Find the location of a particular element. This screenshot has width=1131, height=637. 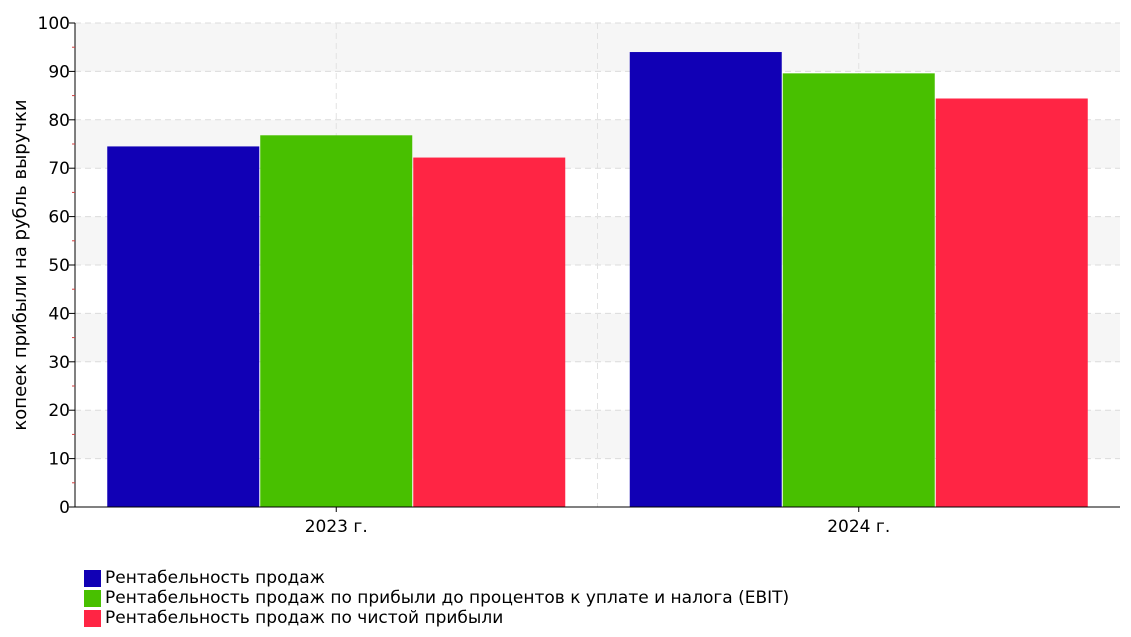

x-tick-label: 2023 г. is located at coordinates (336, 527).